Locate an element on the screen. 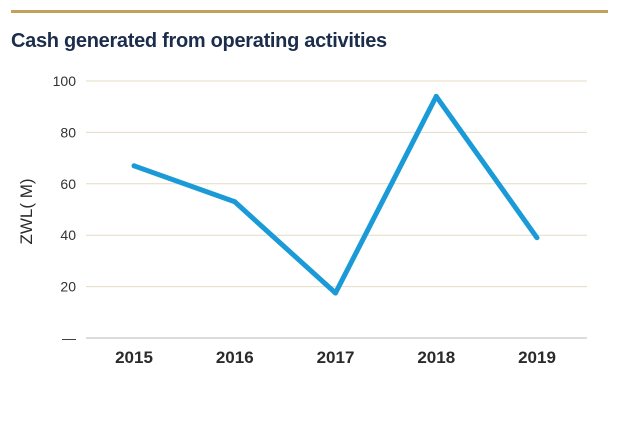 This screenshot has width=622, height=424. x-axis-ticks: 2015 2016 2017 2018 2019 is located at coordinates (335, 357).